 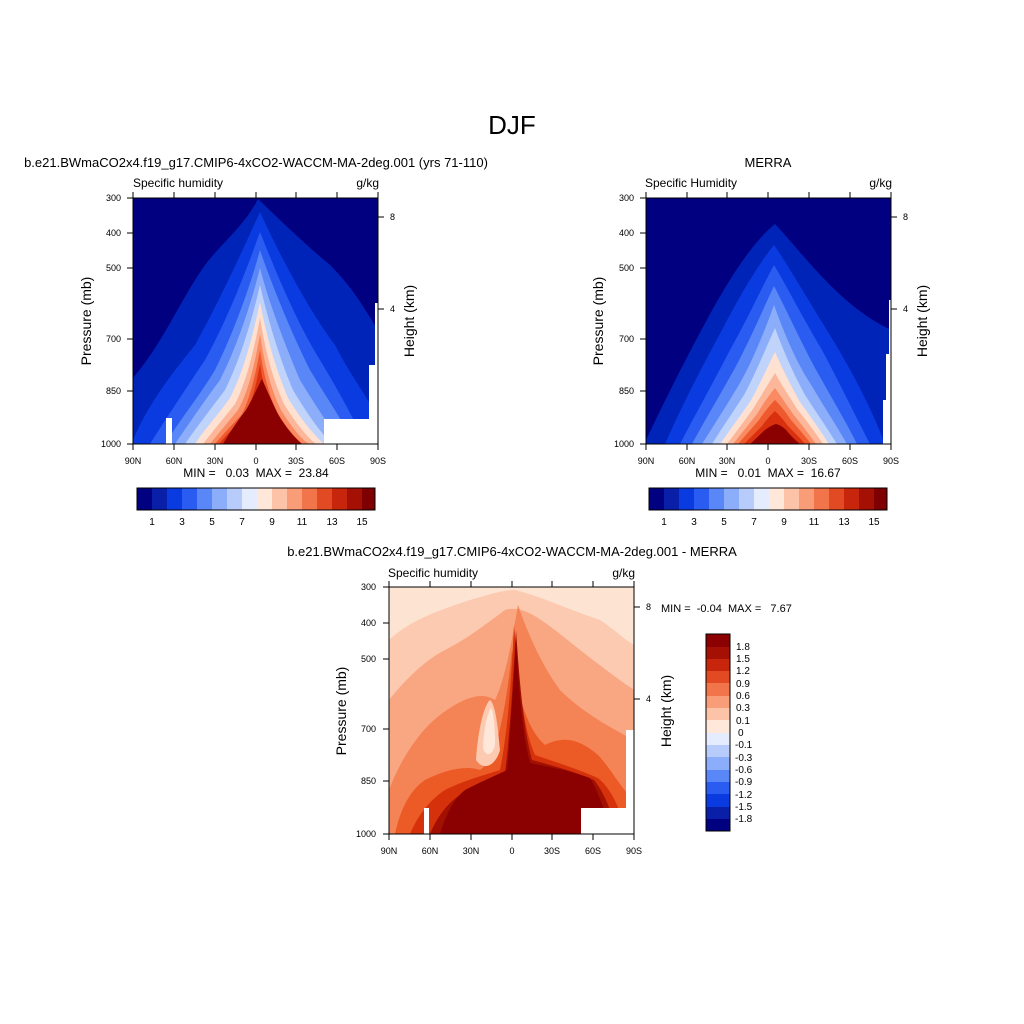 I want to click on panel-obs: MERRA Specific Humidity g/kg 300 400 500, so click(x=760, y=341).